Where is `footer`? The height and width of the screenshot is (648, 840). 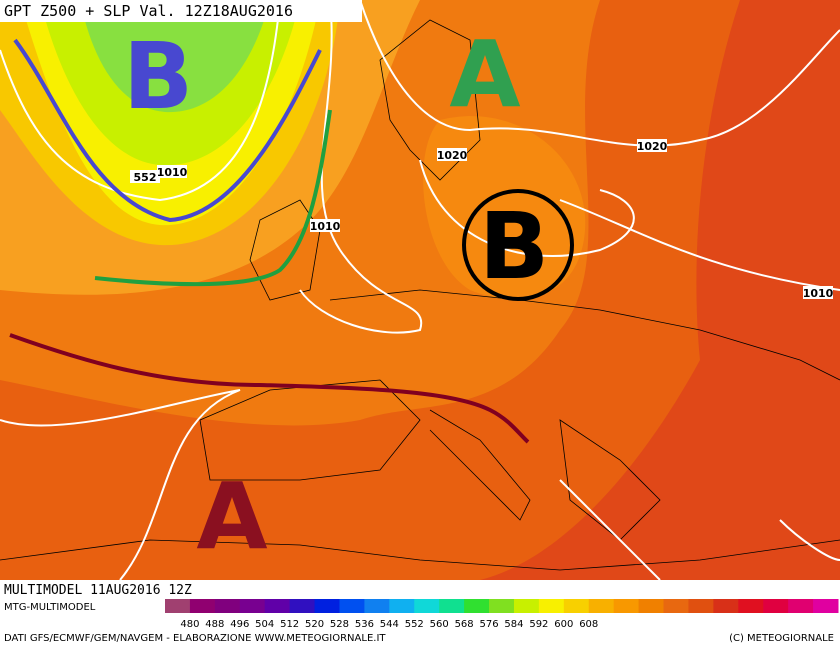
footer is located at coordinates (420, 614).